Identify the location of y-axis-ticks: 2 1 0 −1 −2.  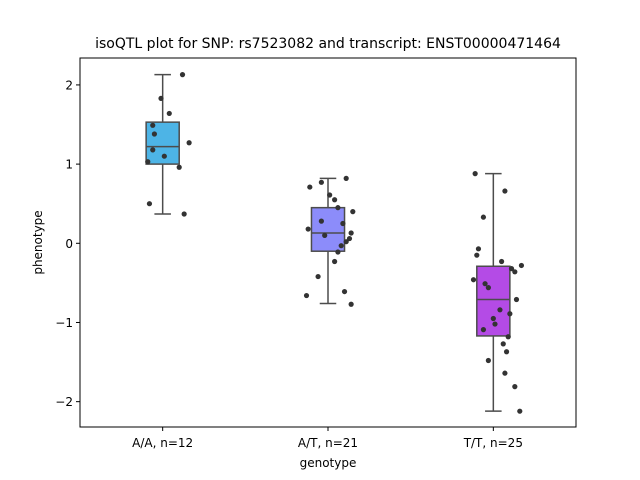
(67, 243).